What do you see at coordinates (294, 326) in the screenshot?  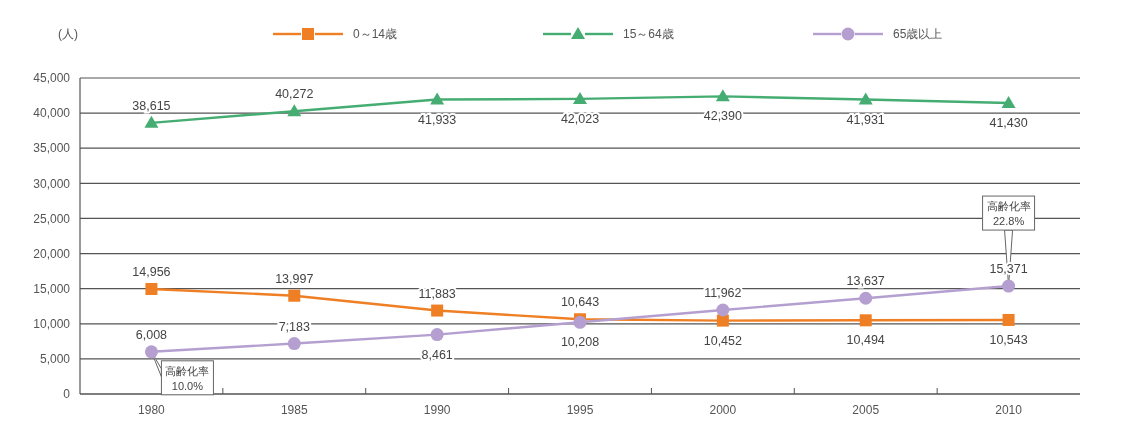 I see `data-label: 7,183` at bounding box center [294, 326].